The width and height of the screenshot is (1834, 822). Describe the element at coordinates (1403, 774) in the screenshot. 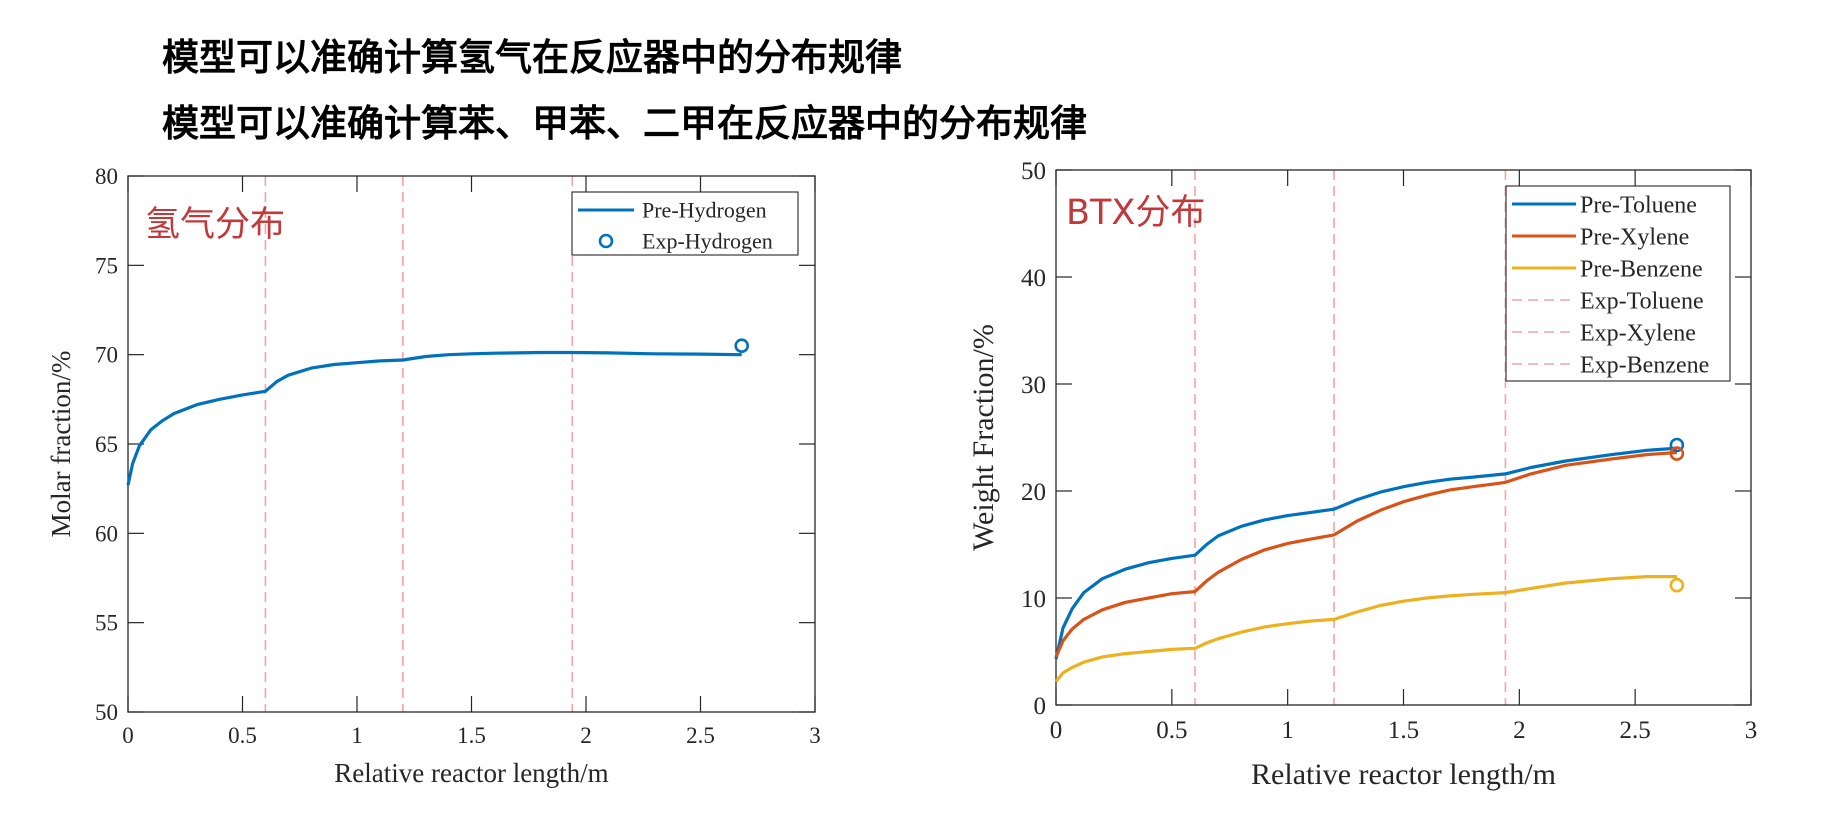

I see `chart-2-x-axis-label: Relative reactor length/m` at that location.